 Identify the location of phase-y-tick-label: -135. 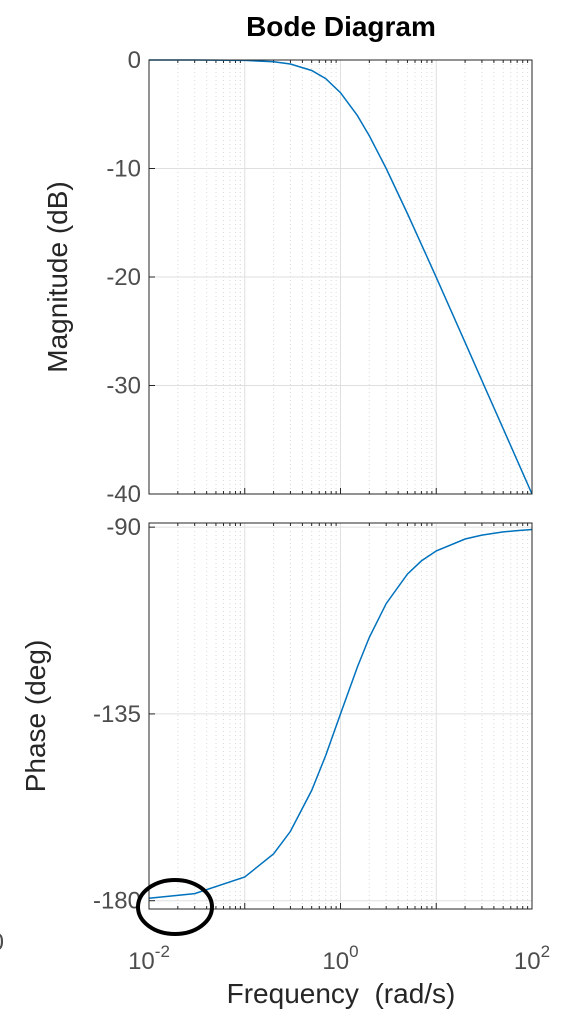
(117, 714).